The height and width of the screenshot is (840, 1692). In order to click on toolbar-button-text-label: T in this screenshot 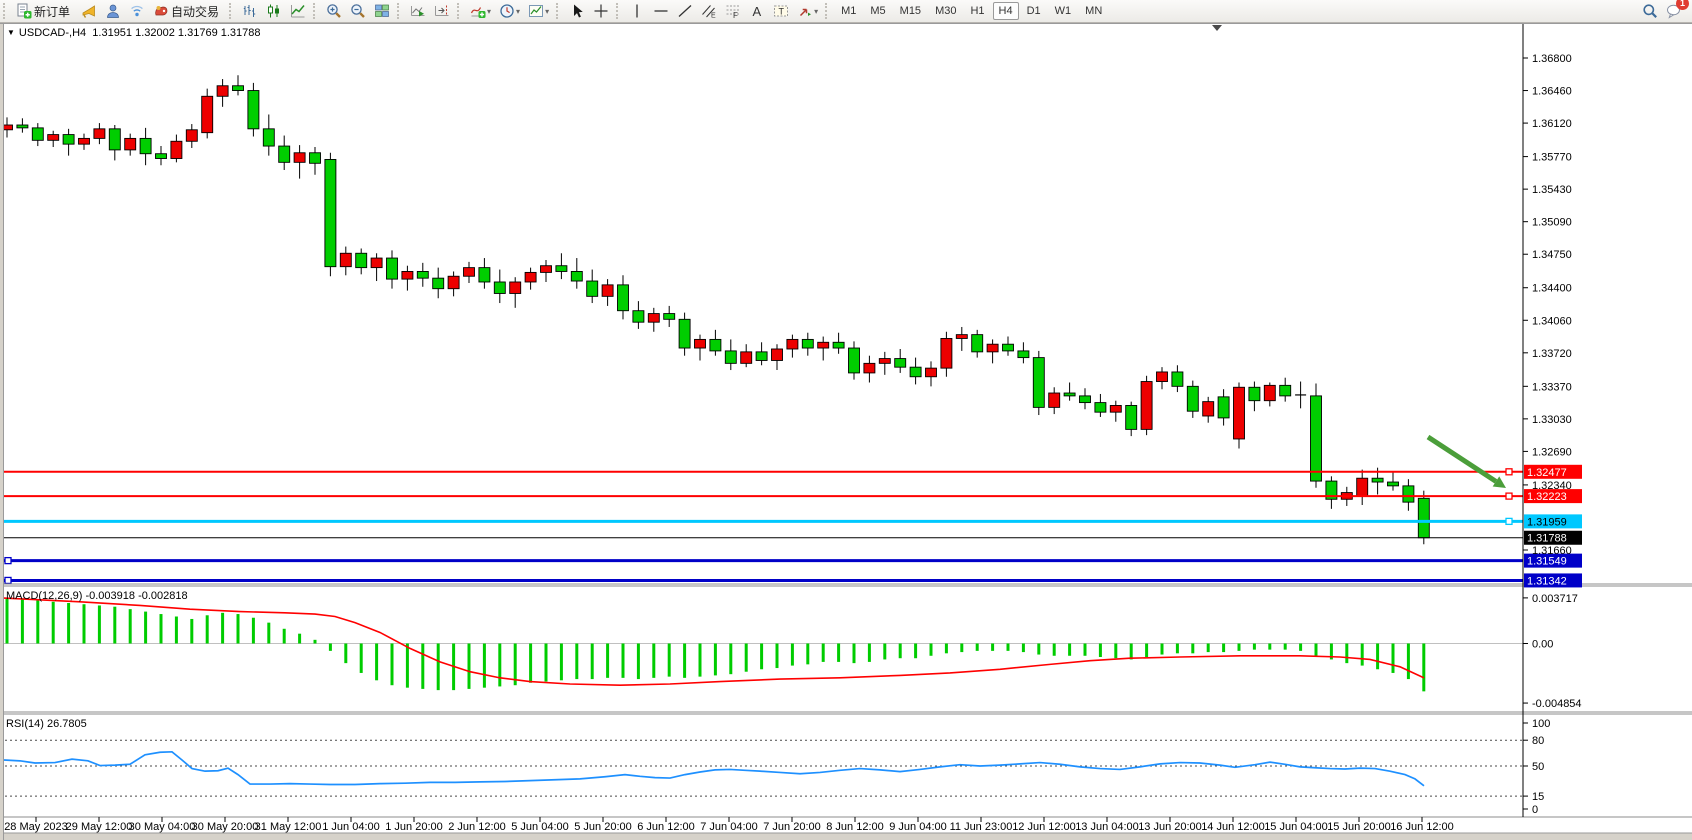, I will do `click(781, 11)`.